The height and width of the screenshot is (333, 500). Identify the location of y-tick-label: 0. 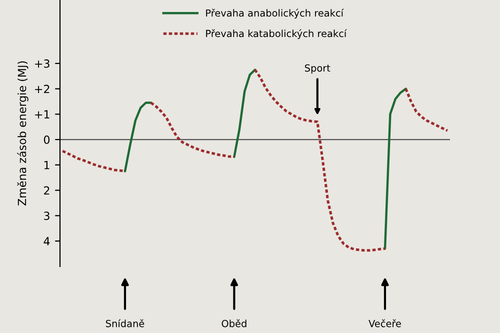
(47, 140).